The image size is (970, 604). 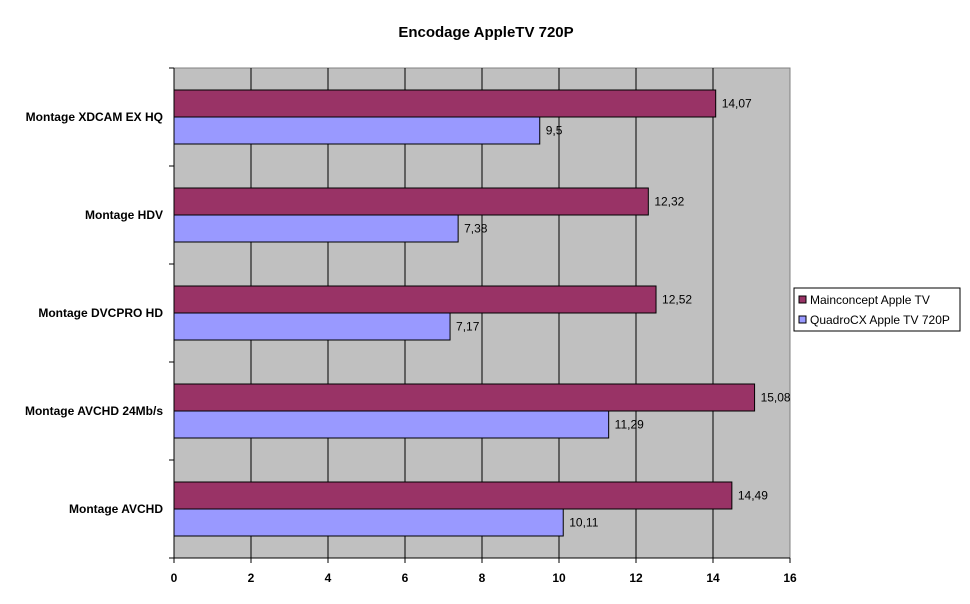 I want to click on x-tick-label: 10, so click(x=559, y=578).